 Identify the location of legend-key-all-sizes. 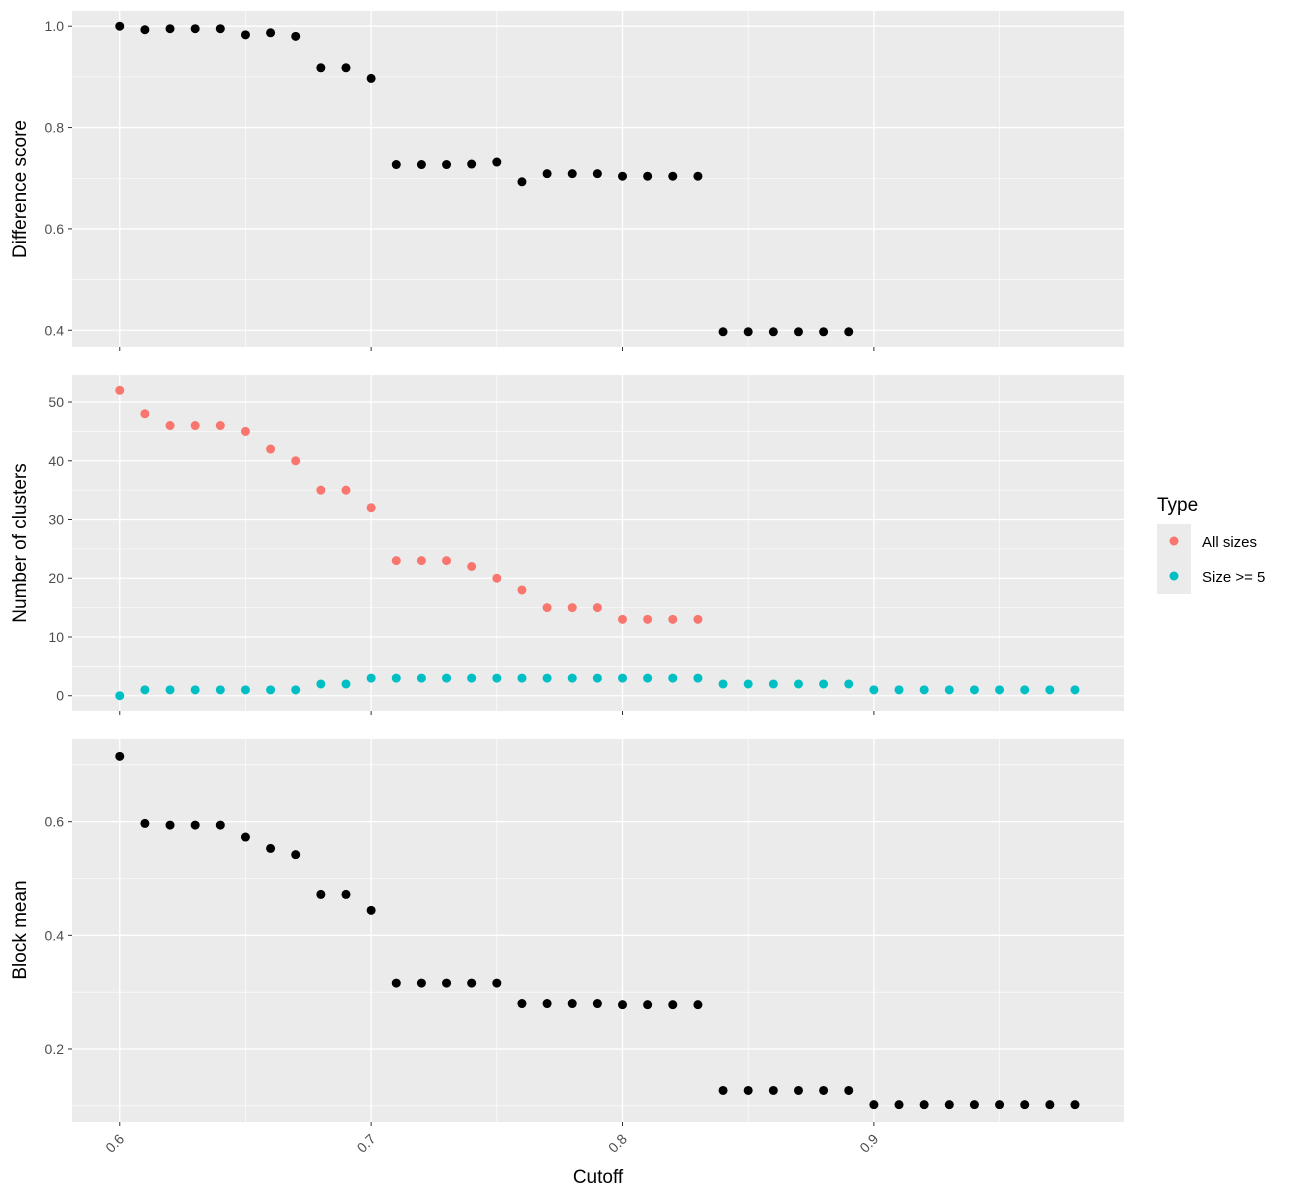
(1174, 541).